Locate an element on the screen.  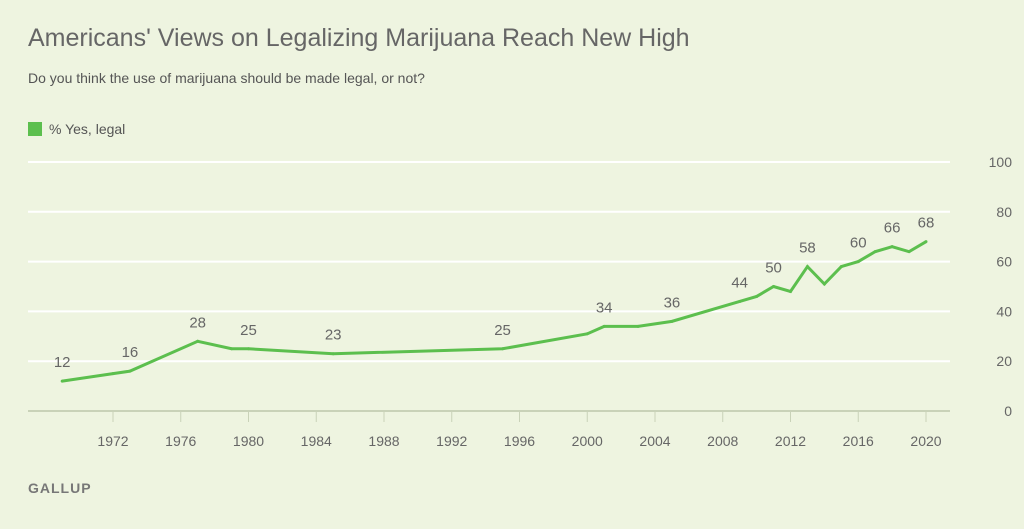
data-label: 36 is located at coordinates (672, 302).